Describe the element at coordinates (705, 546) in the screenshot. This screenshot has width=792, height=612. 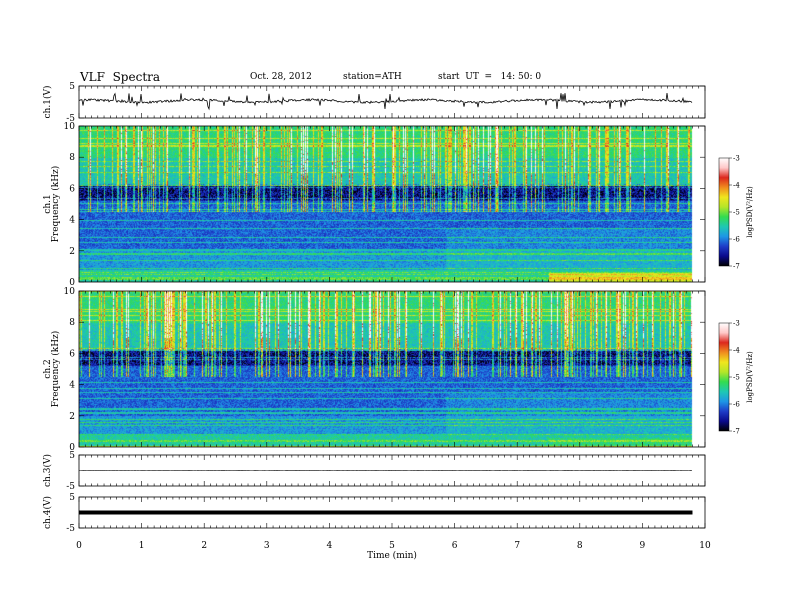
I see `x-tick-label: 10` at that location.